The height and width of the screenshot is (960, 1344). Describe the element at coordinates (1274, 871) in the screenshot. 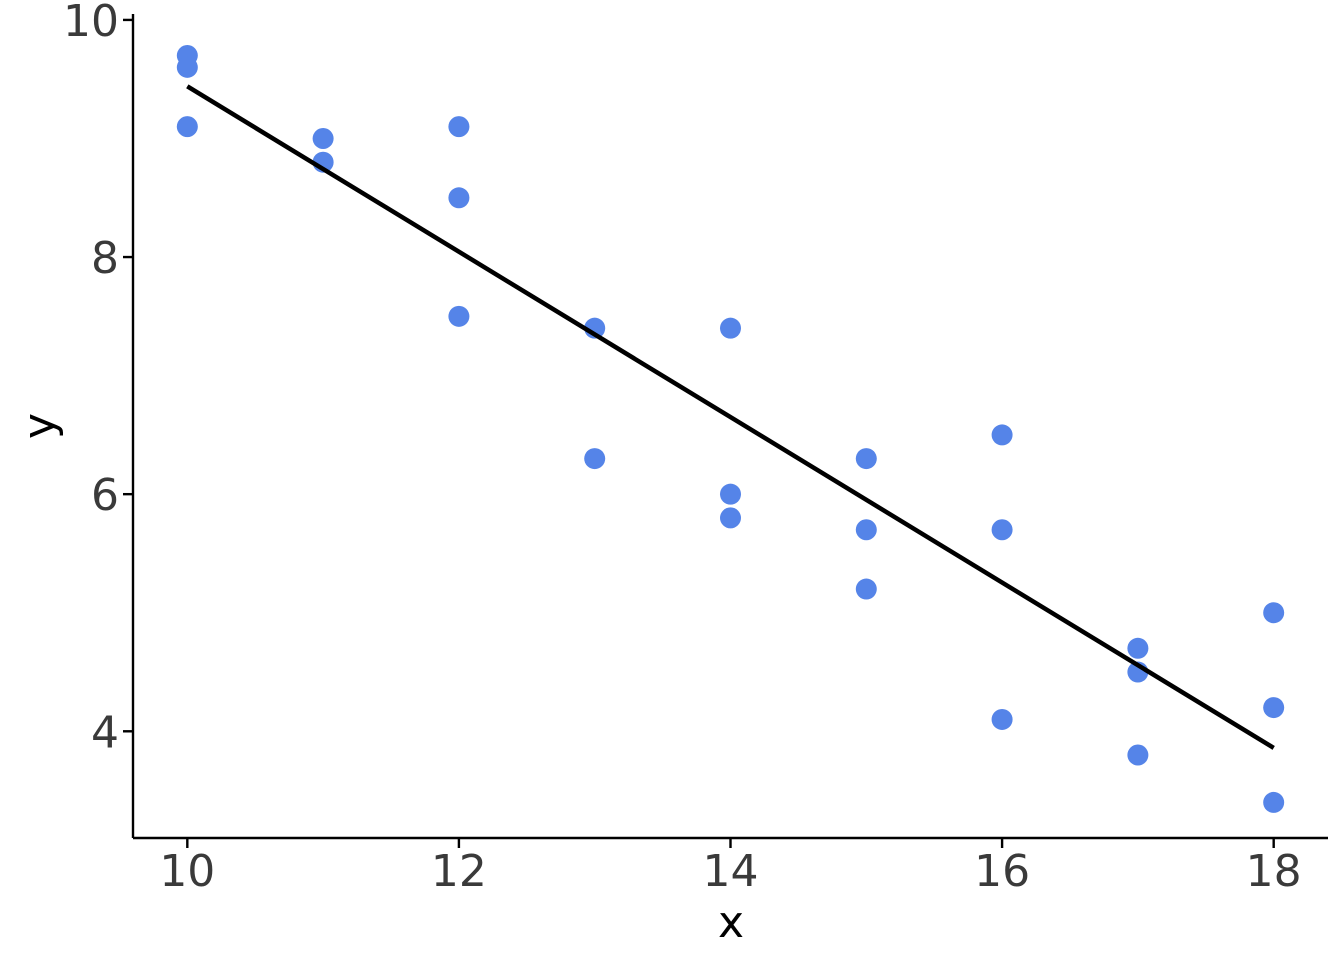

I see `x-tick-label: 18` at that location.